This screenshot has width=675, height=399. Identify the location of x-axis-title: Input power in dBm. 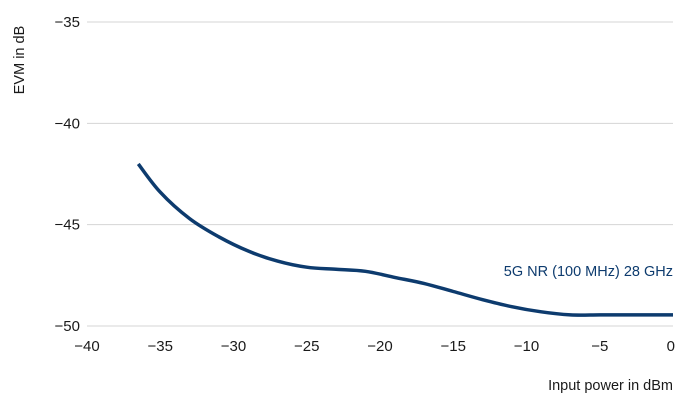
(610, 386).